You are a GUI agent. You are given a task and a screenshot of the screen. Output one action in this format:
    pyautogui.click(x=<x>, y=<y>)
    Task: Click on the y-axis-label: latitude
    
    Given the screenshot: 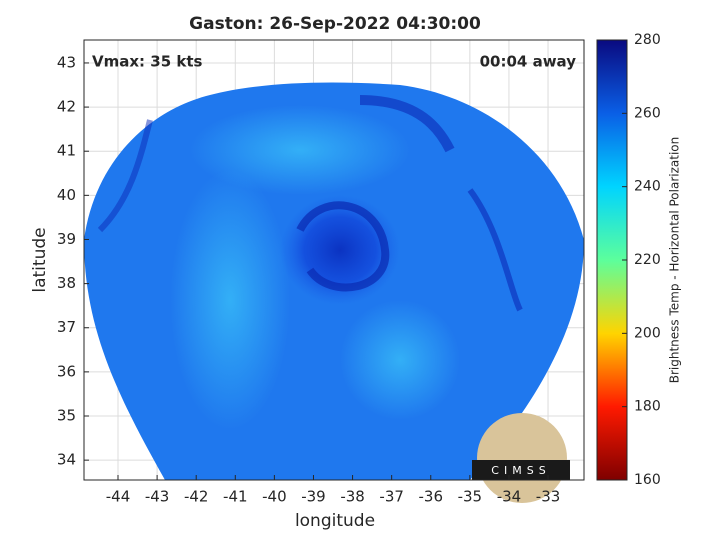 What is the action you would take?
    pyautogui.click(x=40, y=259)
    